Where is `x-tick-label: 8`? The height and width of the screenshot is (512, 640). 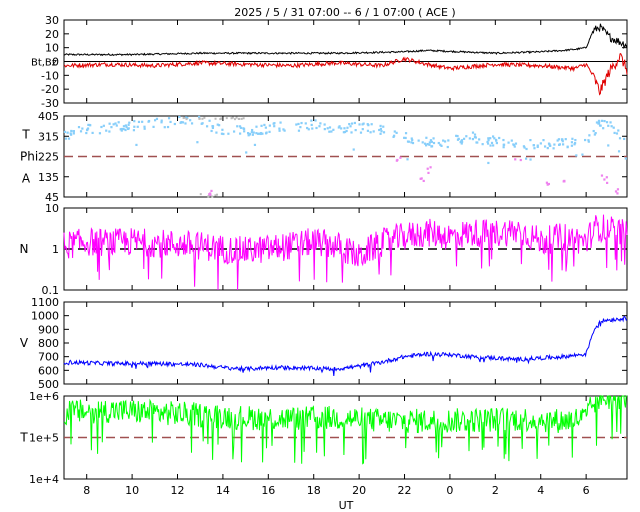 x-tick-label: 8 is located at coordinates (86, 490).